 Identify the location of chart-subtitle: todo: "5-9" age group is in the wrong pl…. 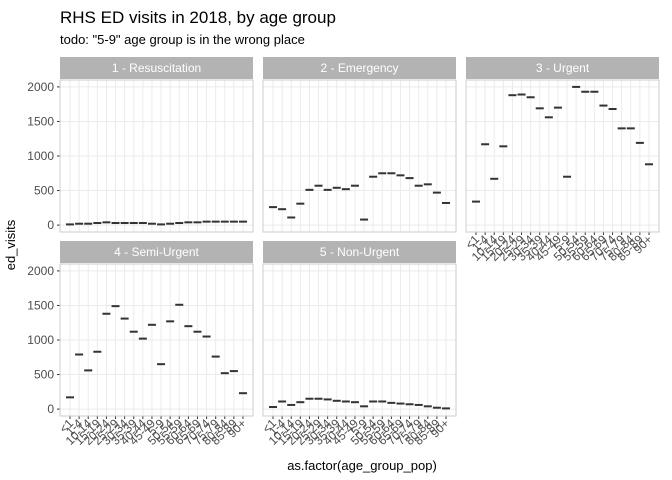
(182, 39).